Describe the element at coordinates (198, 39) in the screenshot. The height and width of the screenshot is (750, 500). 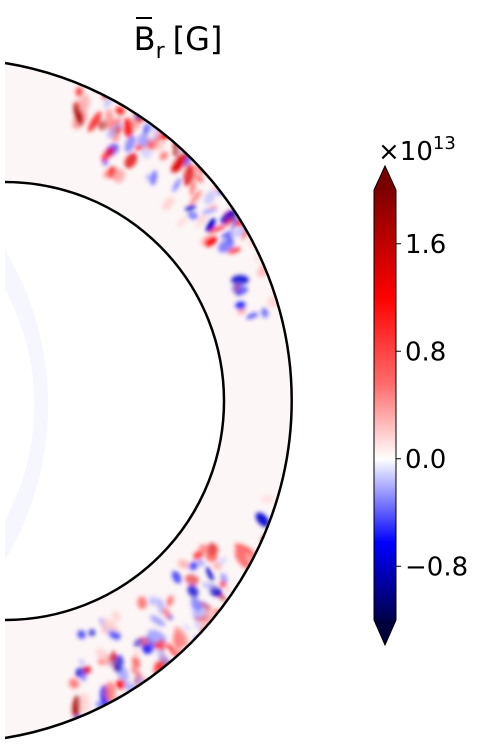
I see `title-unit: [G]` at that location.